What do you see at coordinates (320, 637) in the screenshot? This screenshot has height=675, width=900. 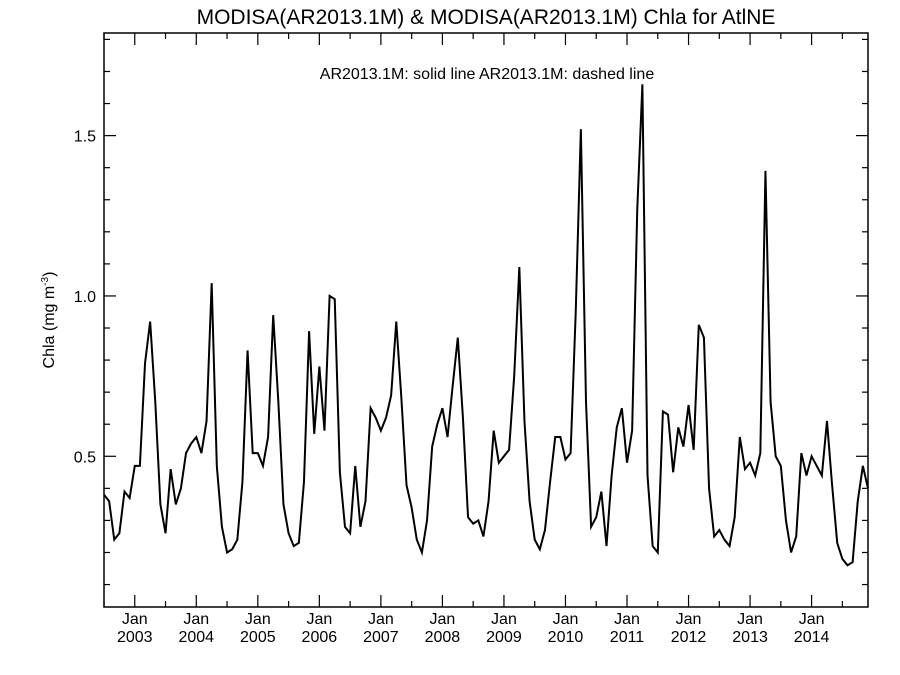 I see `x-tick-year-label: 2006` at bounding box center [320, 637].